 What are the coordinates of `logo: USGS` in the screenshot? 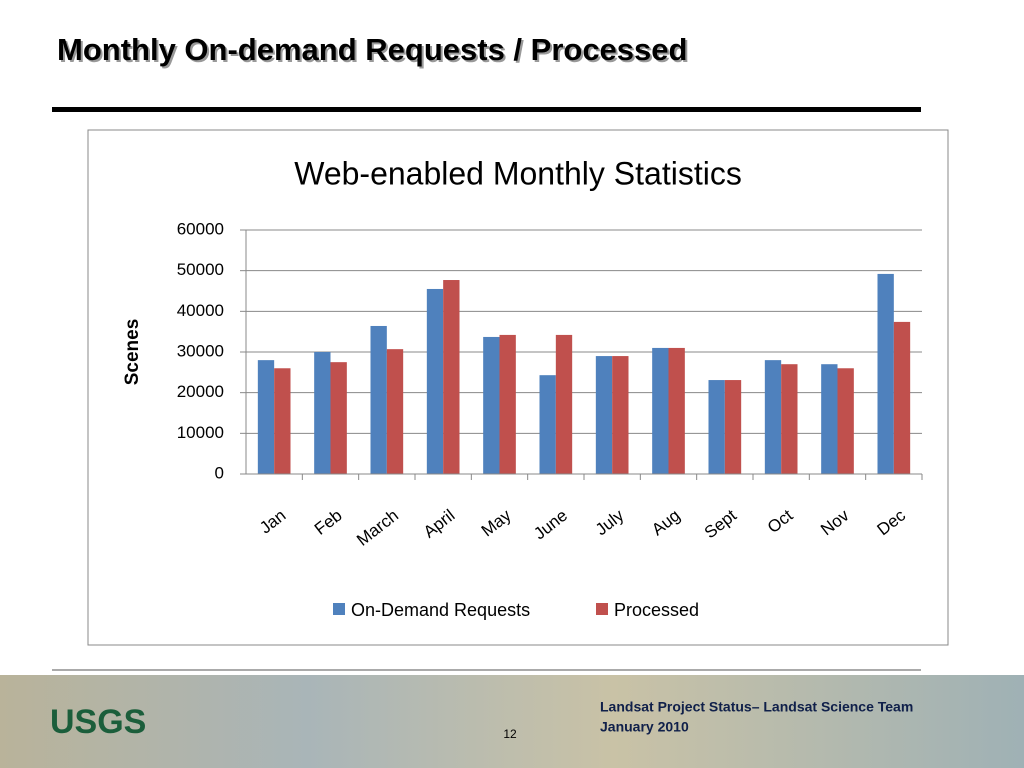 It's located at (98, 722).